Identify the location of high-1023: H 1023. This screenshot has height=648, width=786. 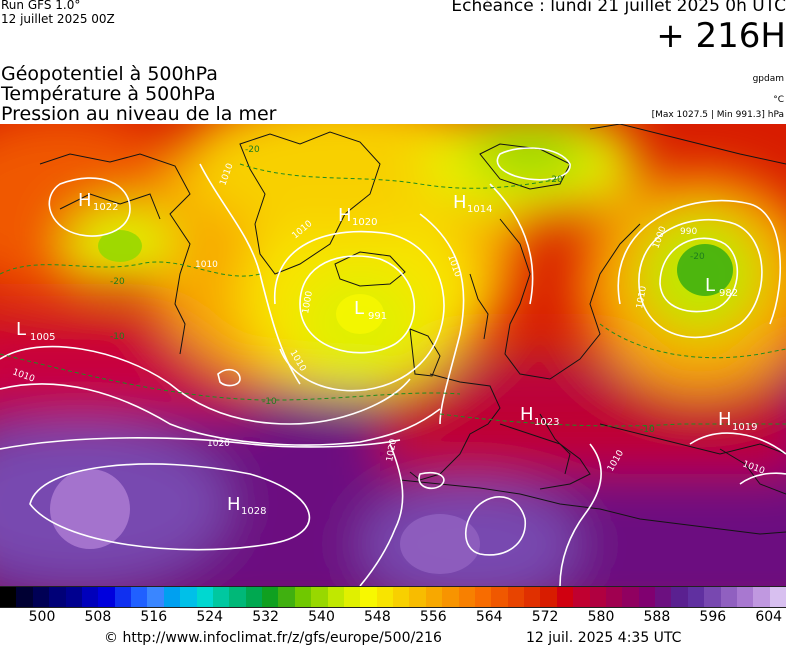
(539, 416).